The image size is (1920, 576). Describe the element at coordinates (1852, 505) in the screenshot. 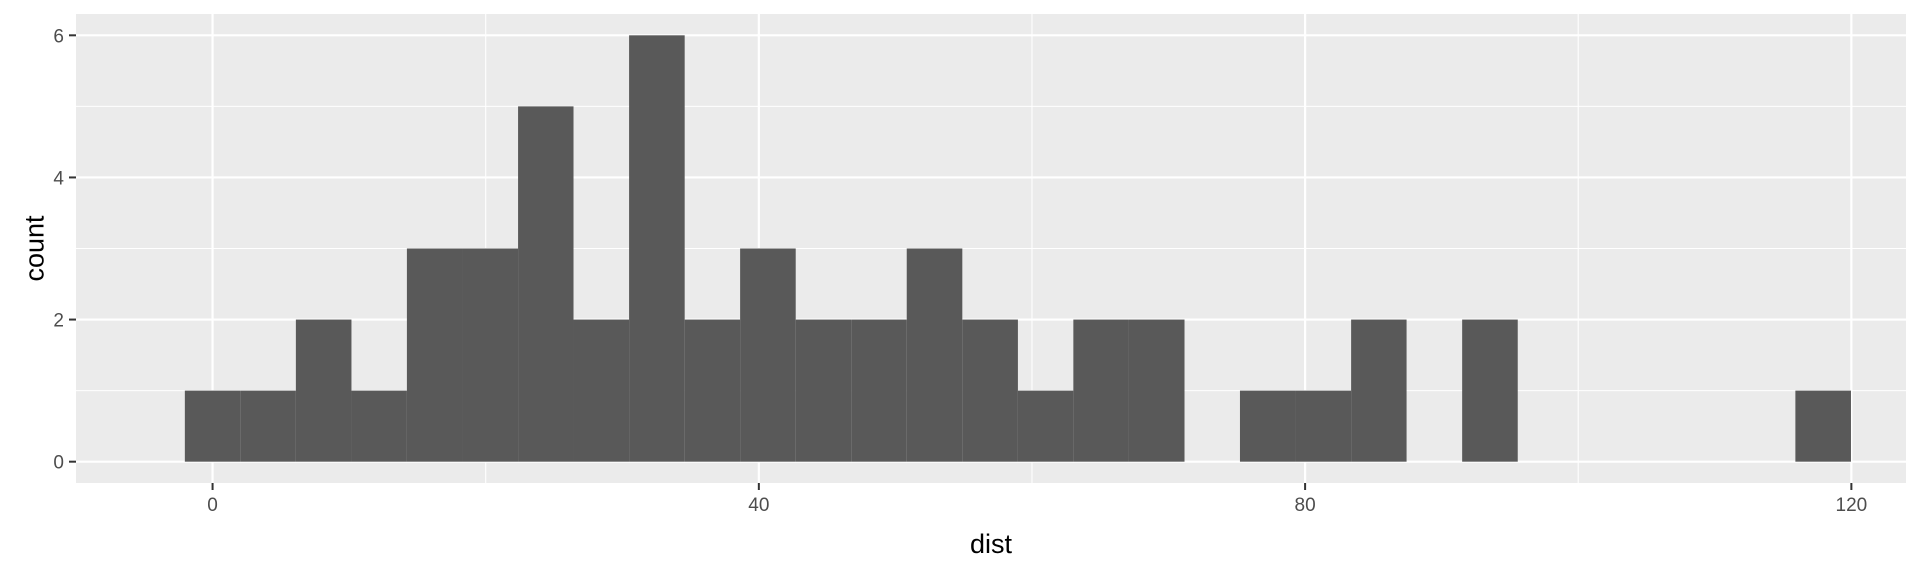

I see `x-tick-label: 120` at that location.